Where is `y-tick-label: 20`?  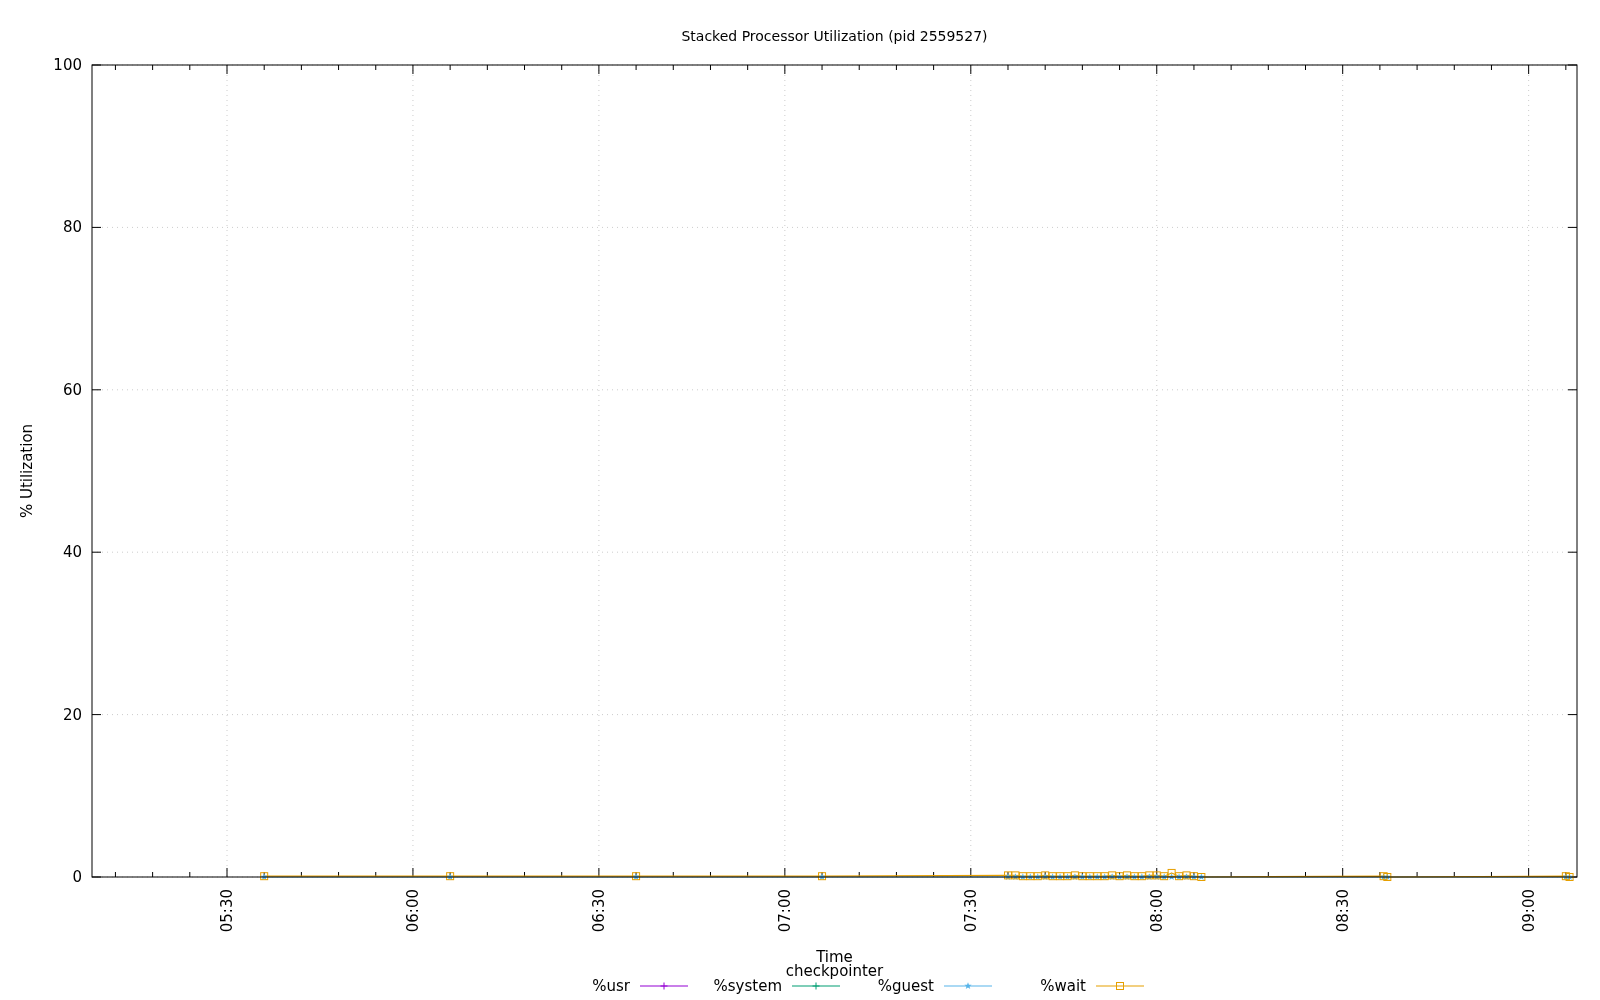
y-tick-label: 20 is located at coordinates (72, 714).